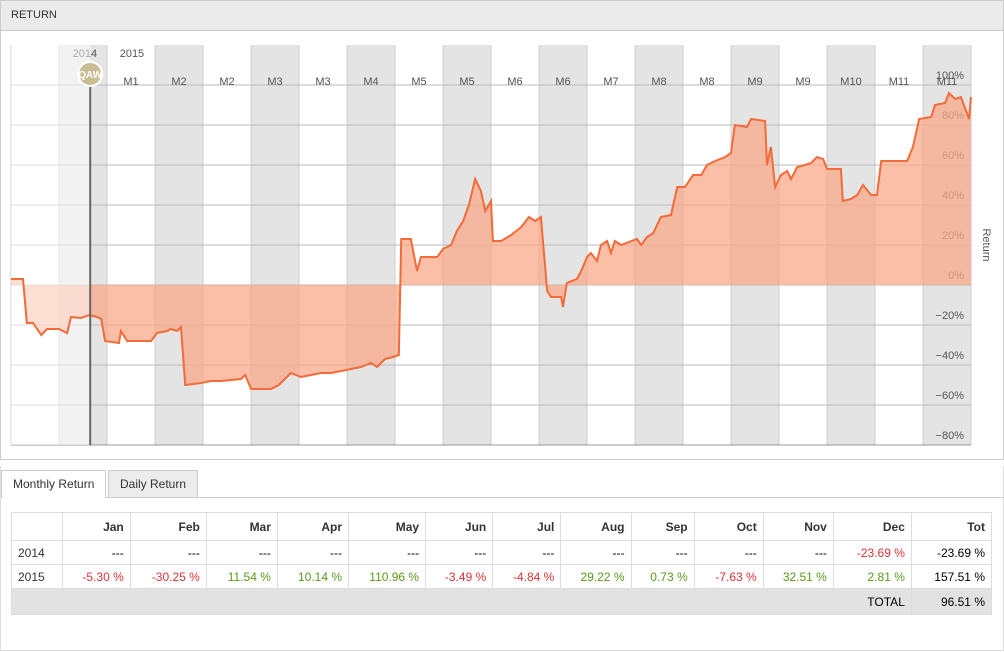 This screenshot has height=652, width=1004. Describe the element at coordinates (37, 526) in the screenshot. I see `column-header` at that location.